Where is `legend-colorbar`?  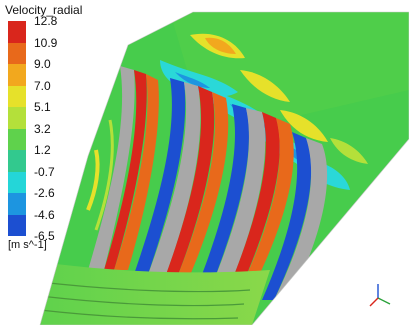 legend-colorbar is located at coordinates (17, 128).